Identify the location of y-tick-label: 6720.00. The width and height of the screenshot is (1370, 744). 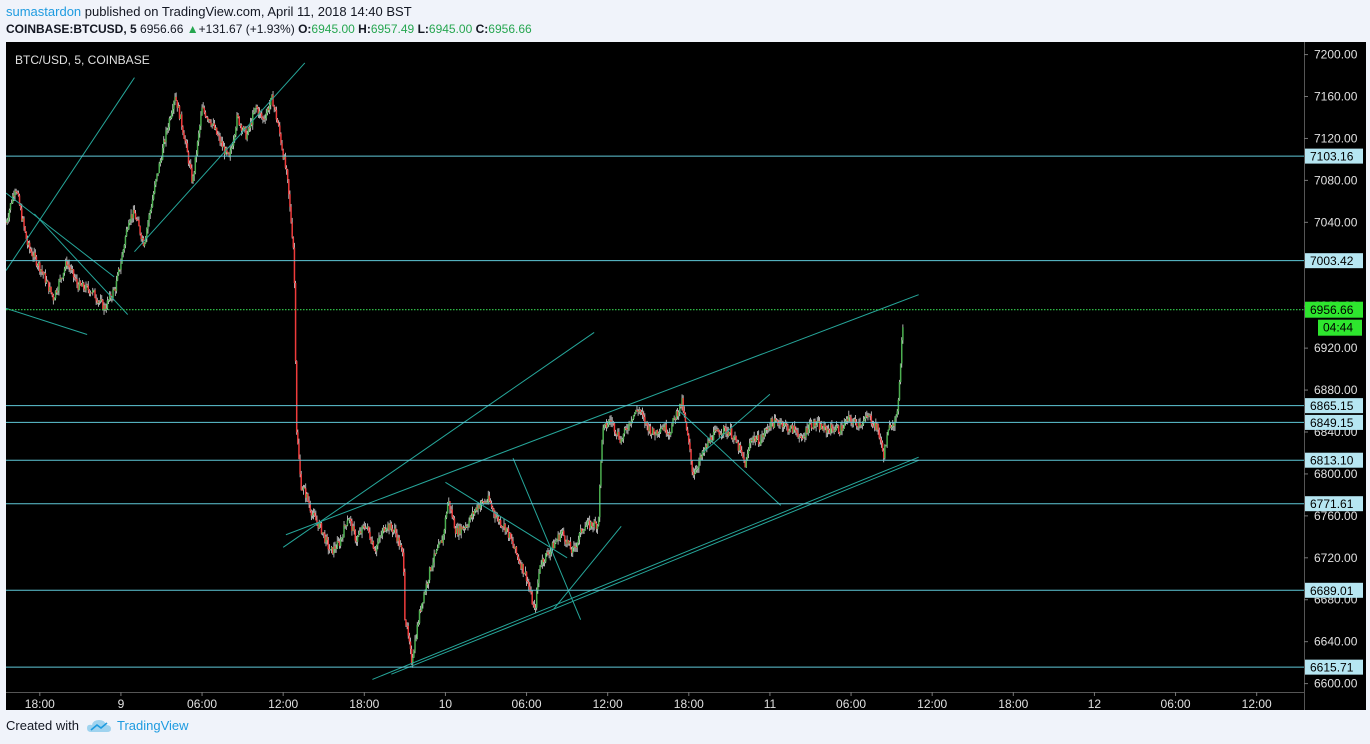
(1336, 558).